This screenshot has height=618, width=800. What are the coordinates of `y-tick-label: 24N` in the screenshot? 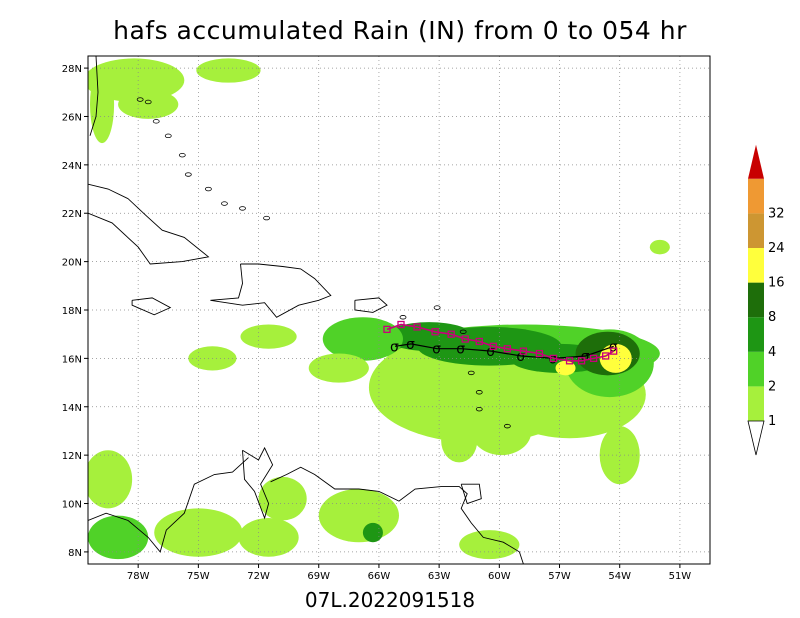 It's located at (72, 166).